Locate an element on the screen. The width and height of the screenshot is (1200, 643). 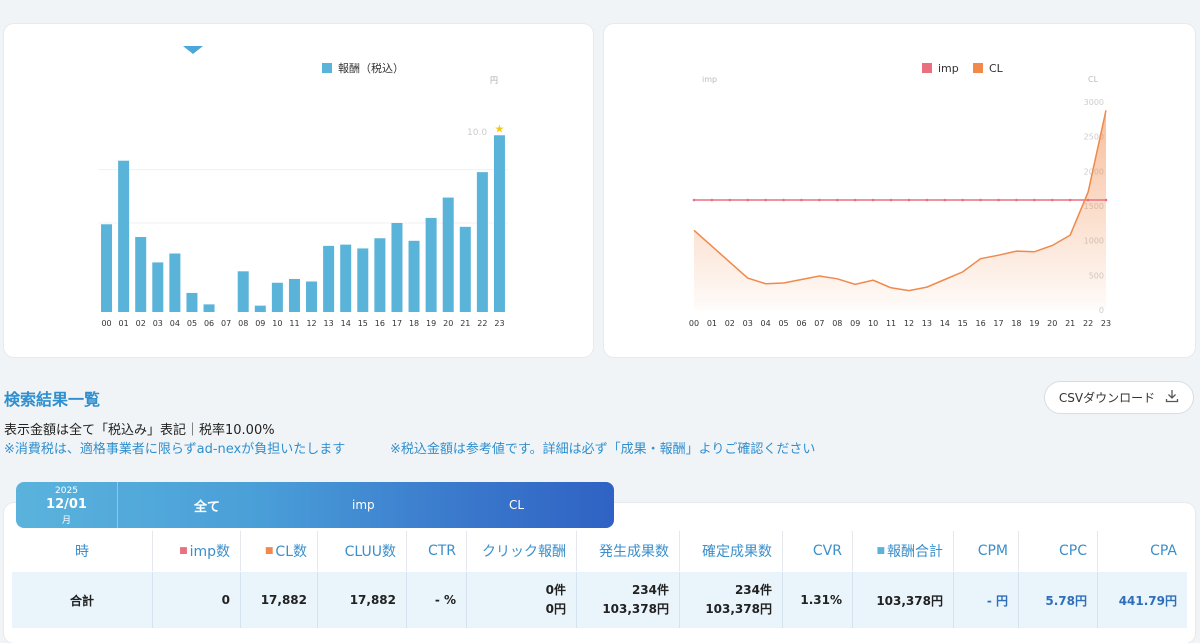
header-imp: ■ imp数 is located at coordinates (196, 551).